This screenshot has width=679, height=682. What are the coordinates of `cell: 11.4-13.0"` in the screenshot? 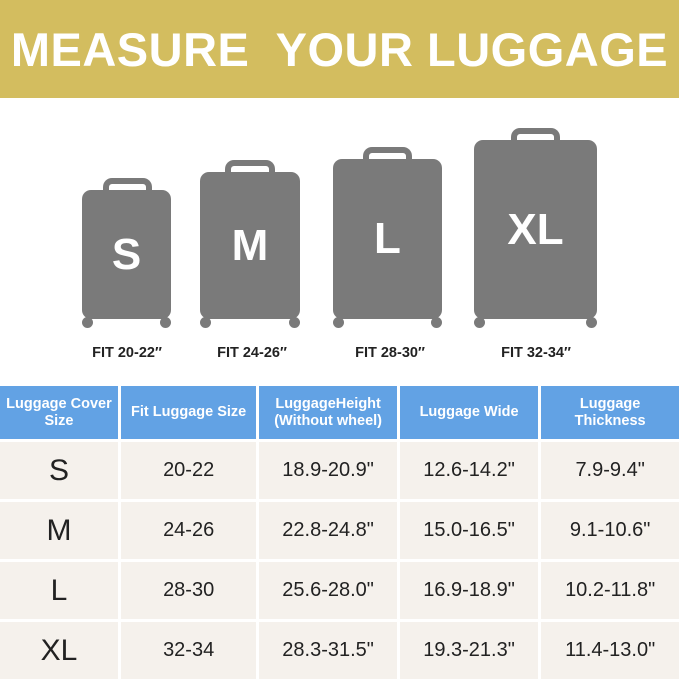 It's located at (610, 650).